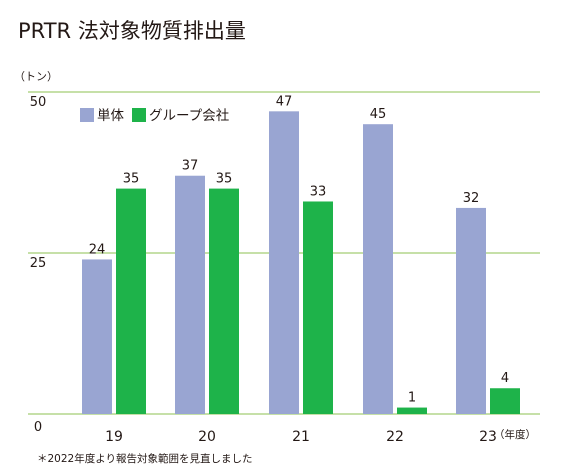  Describe the element at coordinates (139, 115) in the screenshot. I see `legend-swatch-group` at that location.